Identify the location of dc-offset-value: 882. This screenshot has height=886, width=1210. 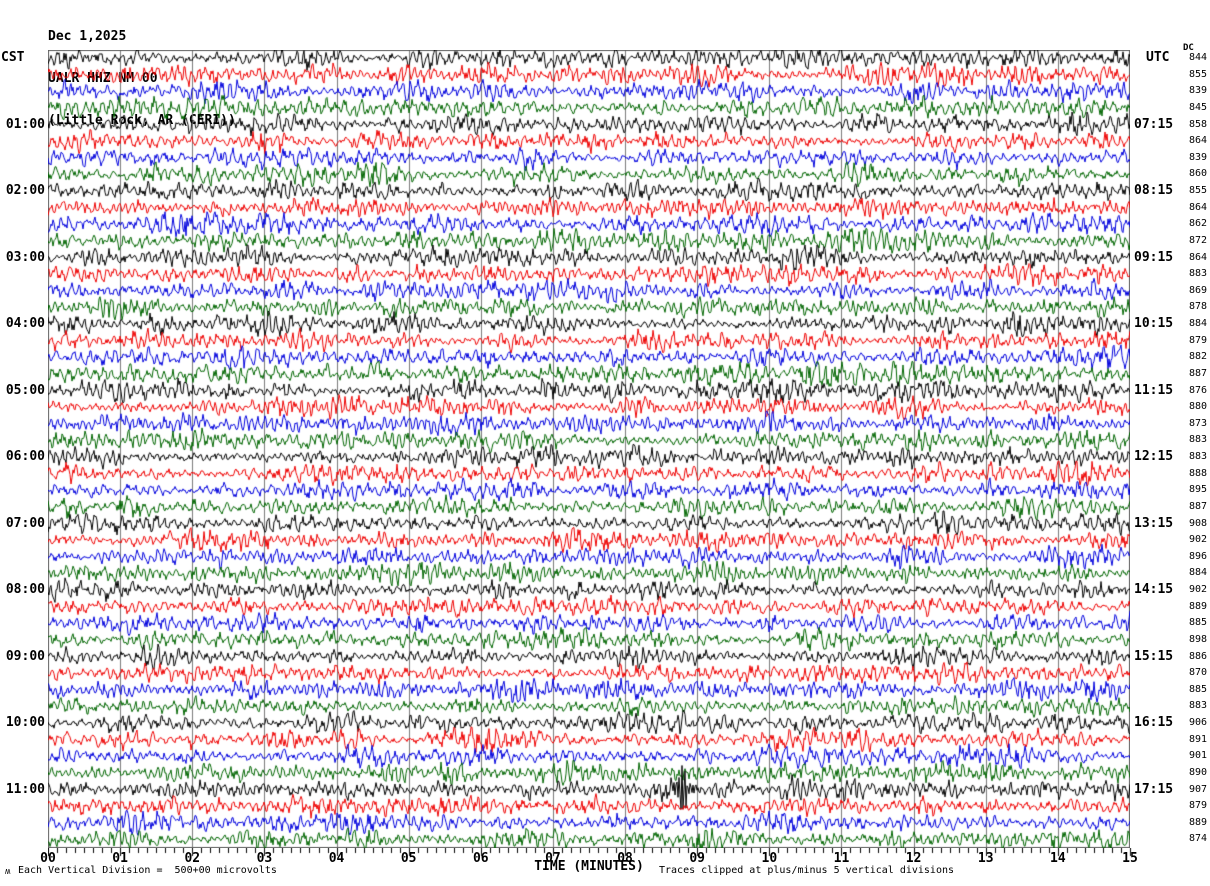
(1197, 357).